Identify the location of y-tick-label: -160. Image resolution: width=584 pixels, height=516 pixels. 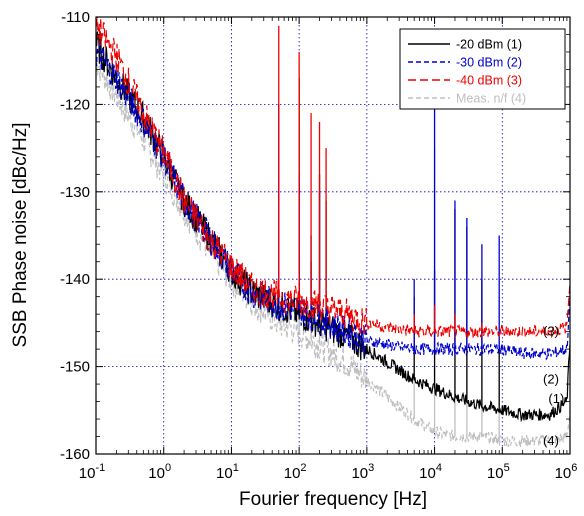
(75, 454).